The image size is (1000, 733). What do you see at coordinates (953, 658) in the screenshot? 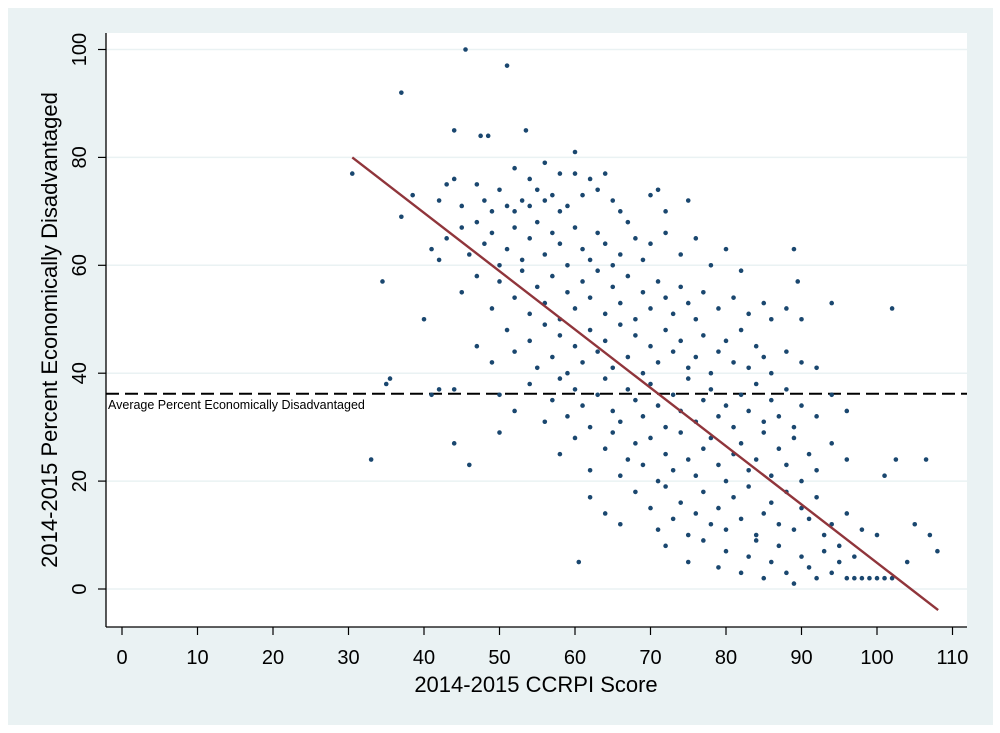
I see `x-tick-label: 110` at bounding box center [953, 658].